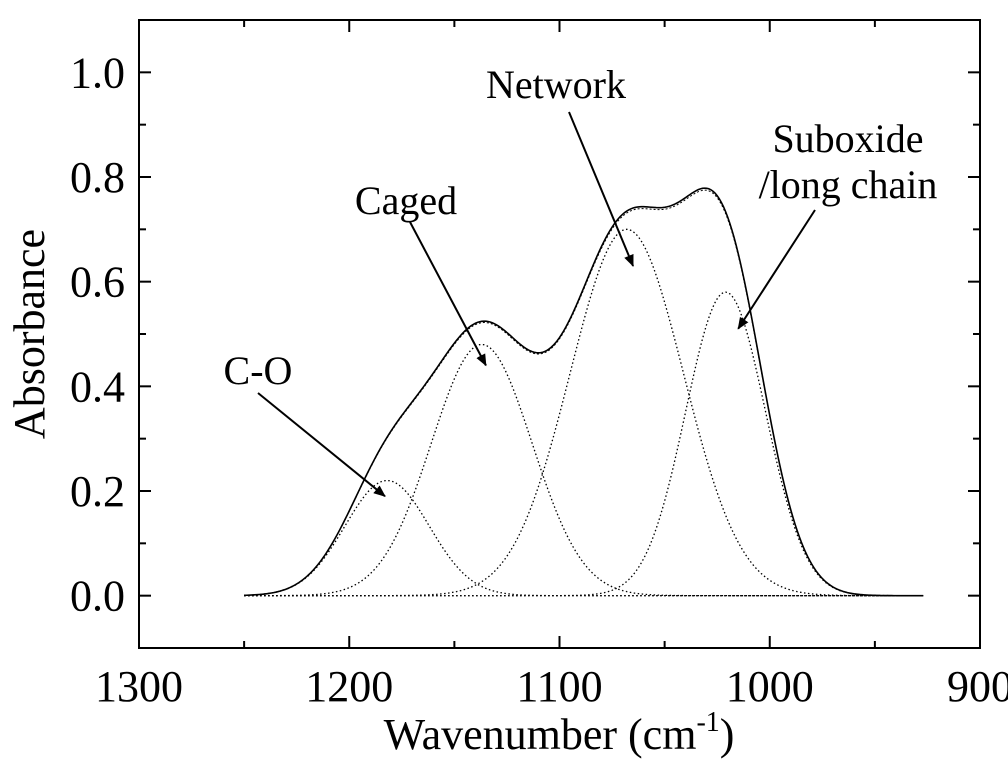 The image size is (1008, 763). I want to click on x-tick-label: 1300, so click(139, 686).